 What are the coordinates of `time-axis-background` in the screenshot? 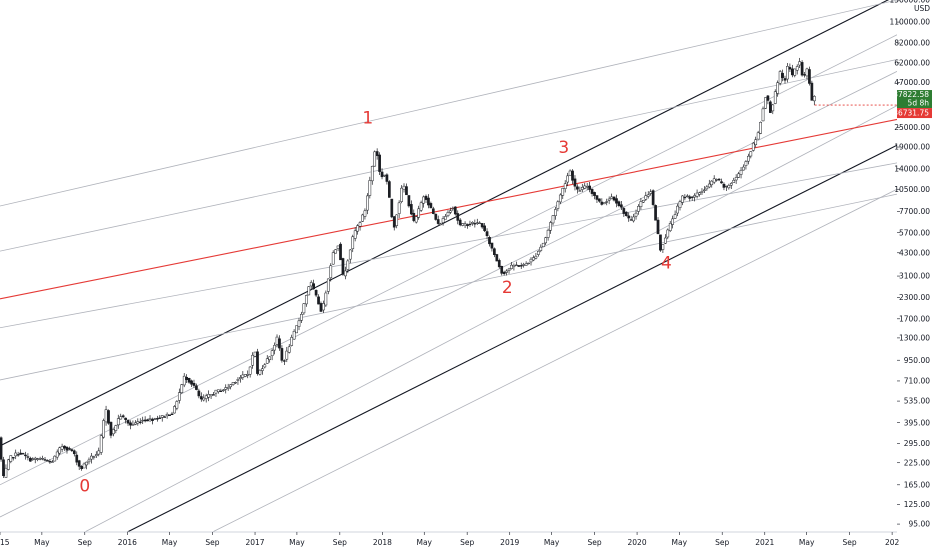 It's located at (466, 541).